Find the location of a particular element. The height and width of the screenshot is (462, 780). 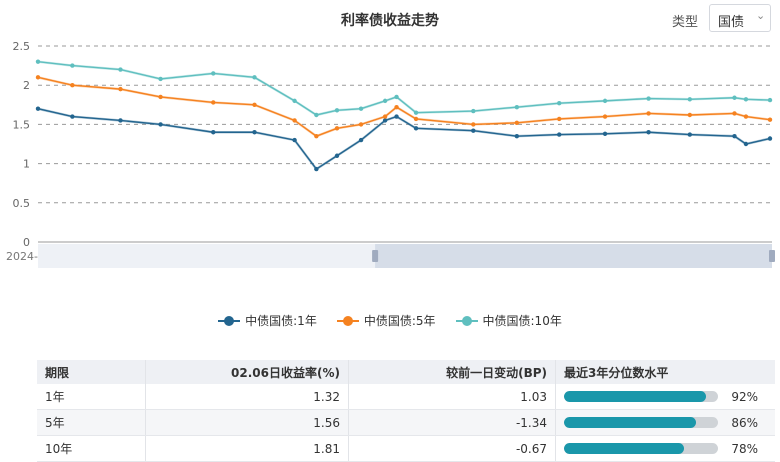

type-label: 类型 is located at coordinates (685, 22).